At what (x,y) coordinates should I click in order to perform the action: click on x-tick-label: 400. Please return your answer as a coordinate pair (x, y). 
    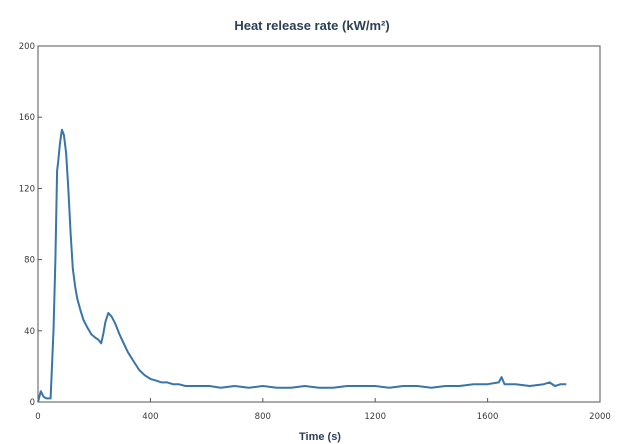
    Looking at the image, I should click on (150, 417).